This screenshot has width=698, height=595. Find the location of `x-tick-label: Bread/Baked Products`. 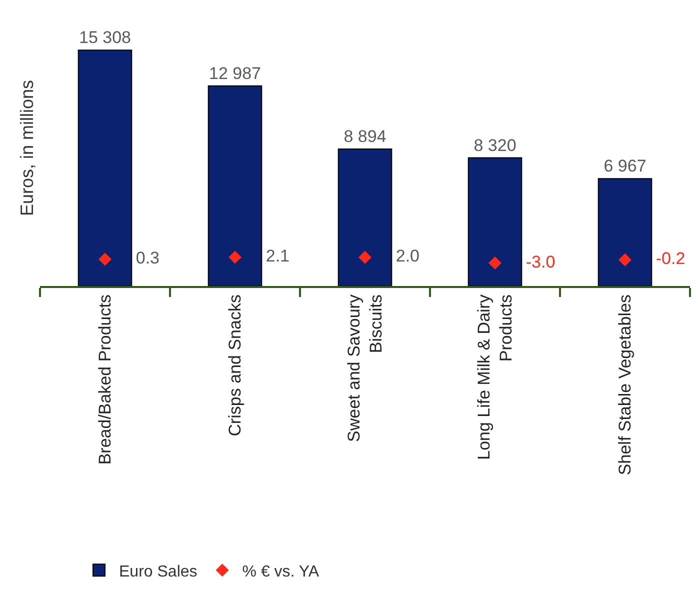

x-tick-label: Bread/Baked Products is located at coordinates (105, 379).